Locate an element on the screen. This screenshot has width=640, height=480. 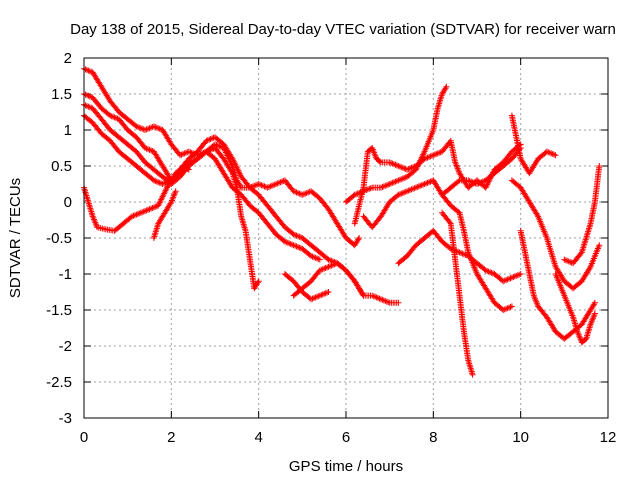
x-tick-label: 10 is located at coordinates (520, 437).